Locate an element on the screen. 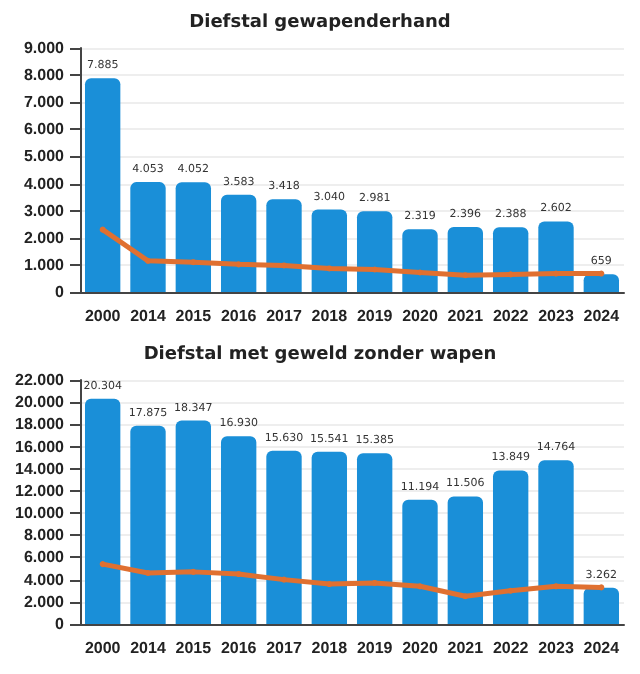  y-tick-label: 20.000 is located at coordinates (40, 402).